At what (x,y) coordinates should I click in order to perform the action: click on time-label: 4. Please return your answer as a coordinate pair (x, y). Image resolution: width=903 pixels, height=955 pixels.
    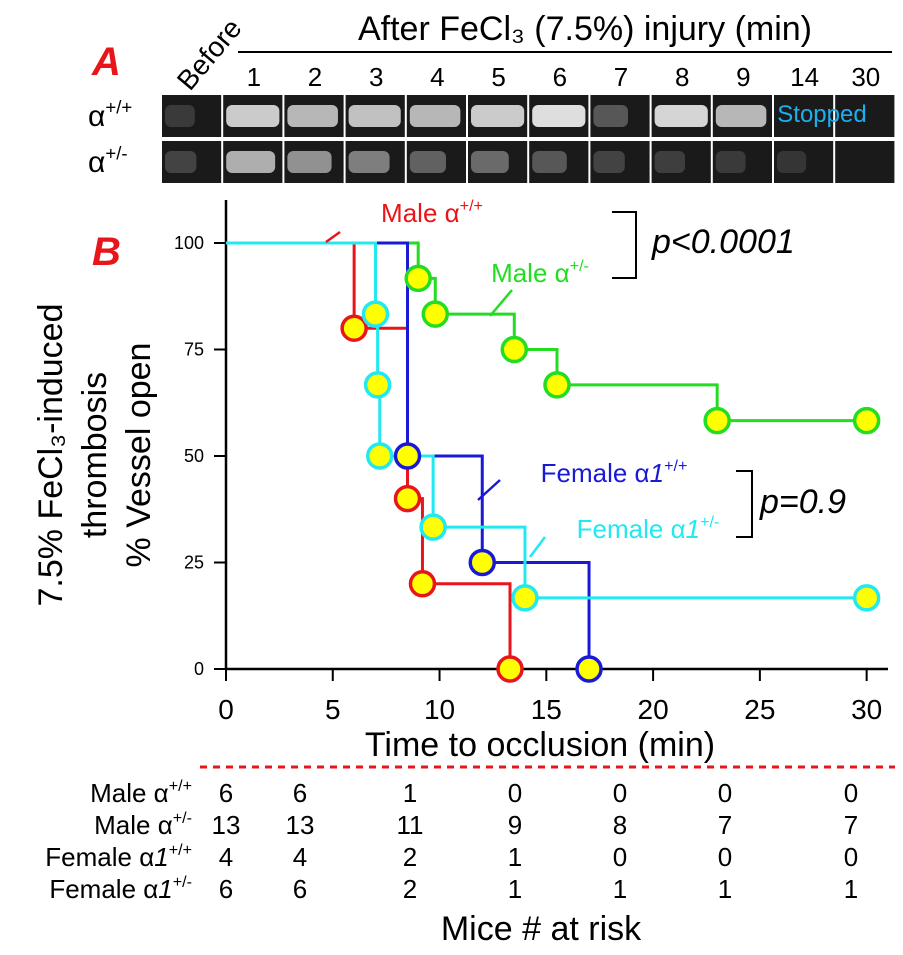
    Looking at the image, I should click on (437, 77).